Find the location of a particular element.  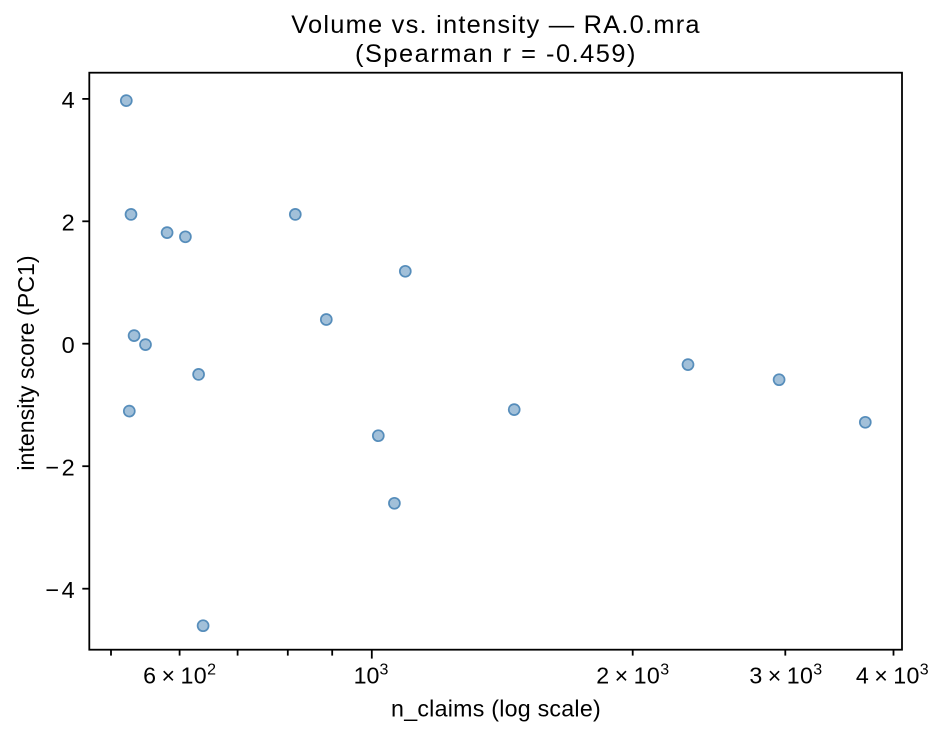

svg-text:Volume vs. intensity — RA.0.mr: Volume vs. intensity — RA.0.mra is located at coordinates (496, 25).